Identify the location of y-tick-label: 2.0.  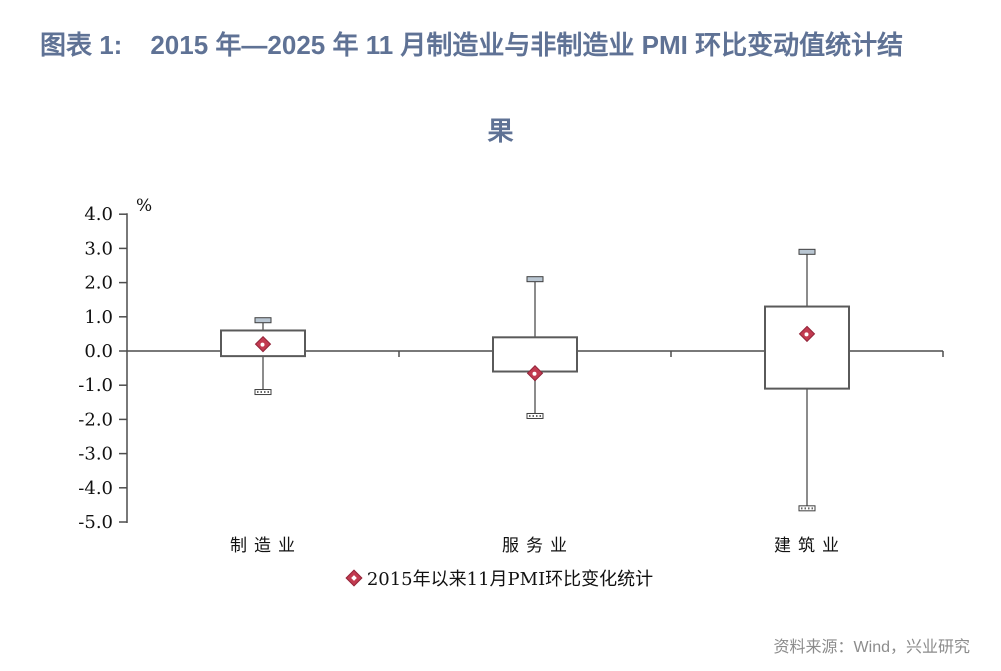
(98, 283).